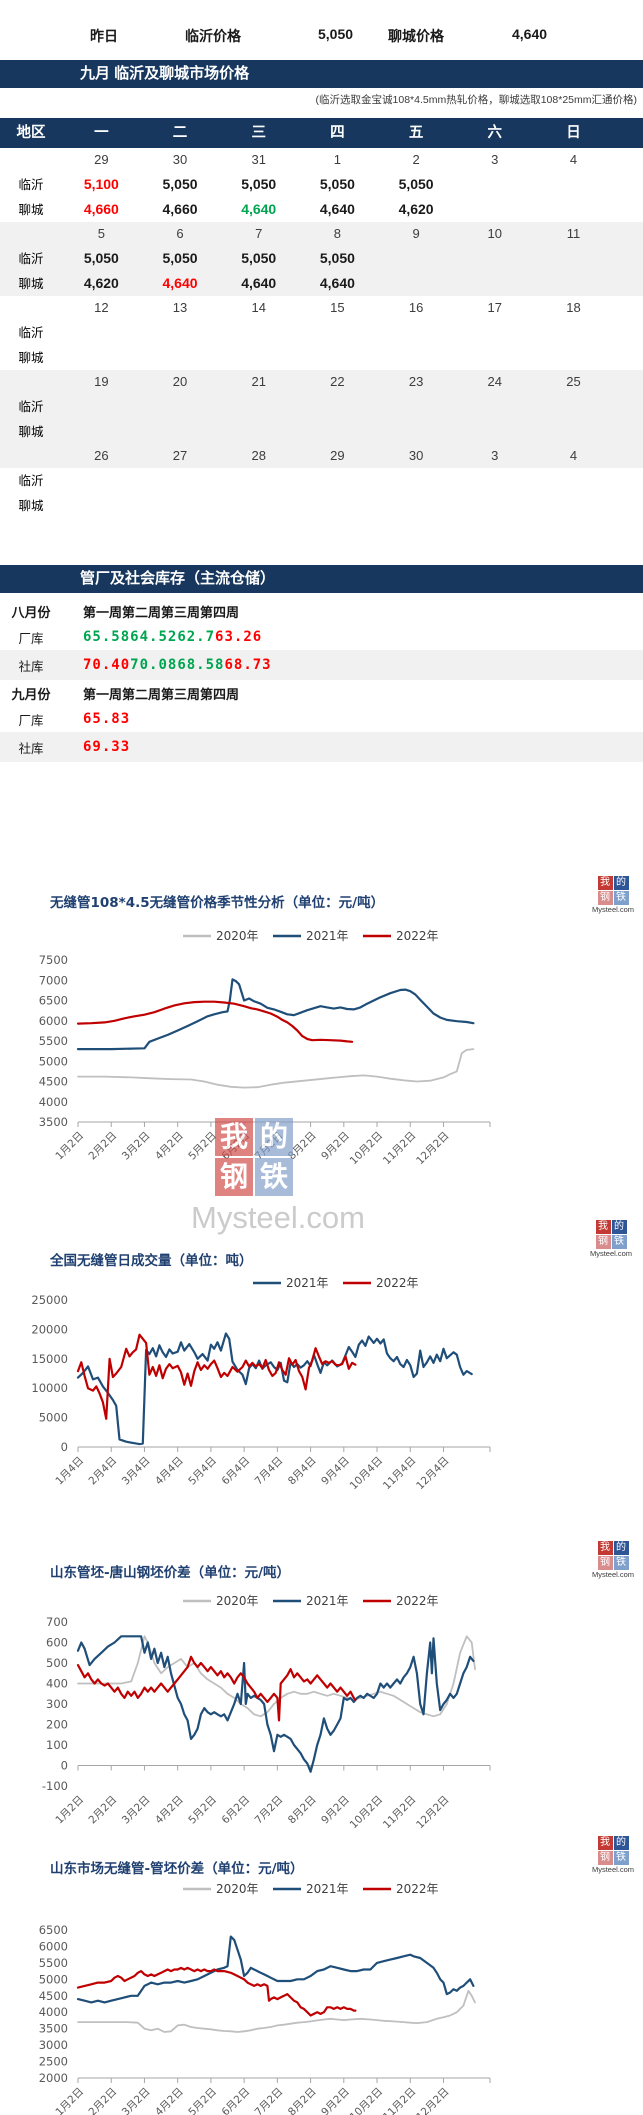 This screenshot has width=643, height=2115. Describe the element at coordinates (269, 2100) in the screenshot. I see `svg-text: 7月2日` at that location.